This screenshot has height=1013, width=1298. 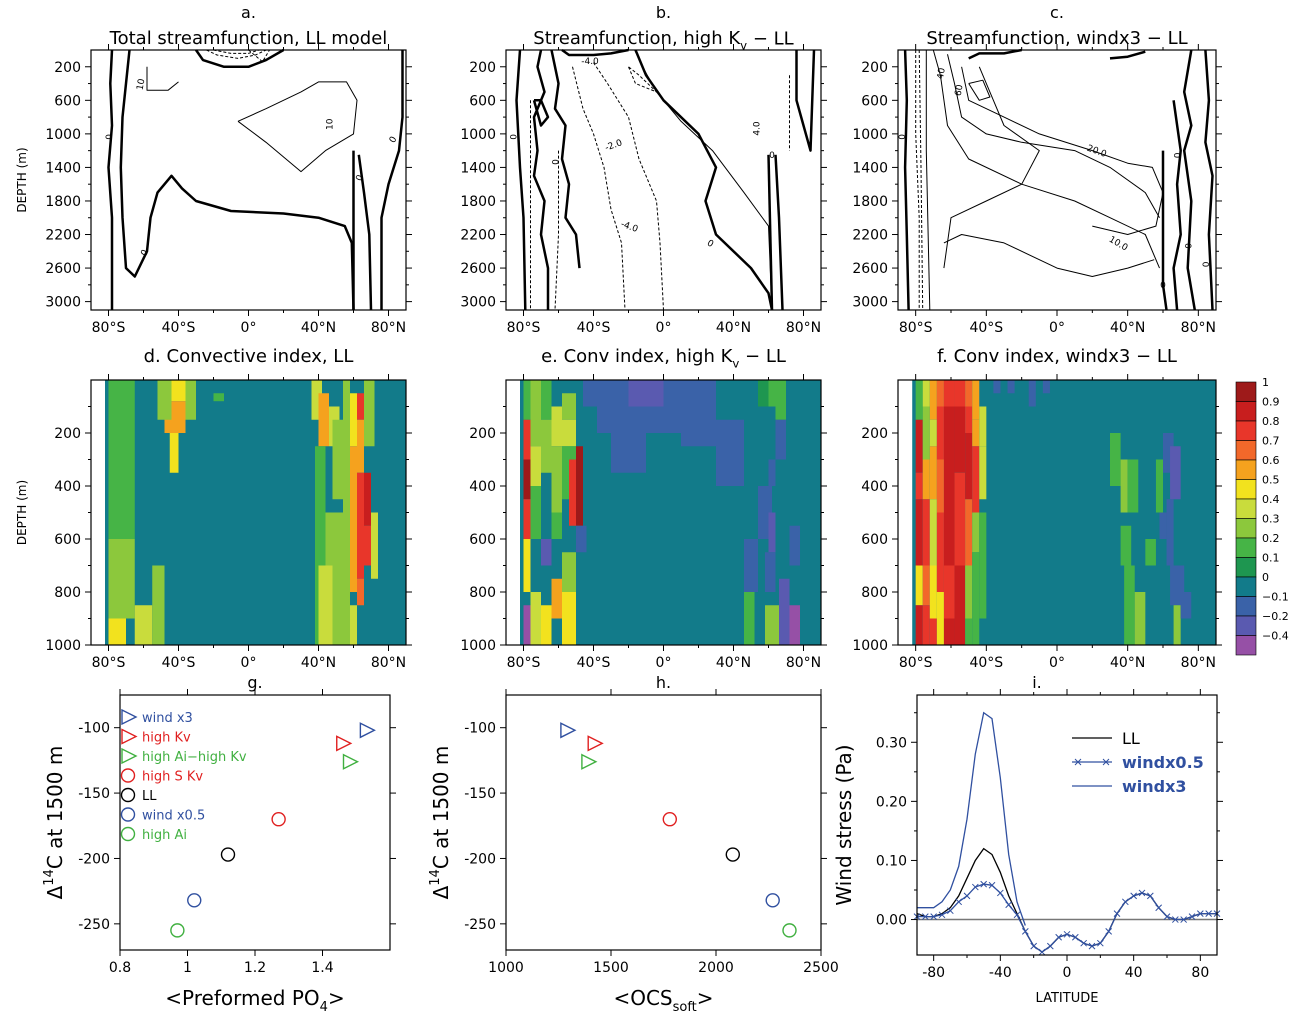 I want to click on panel-e-heatmap, so click(x=663, y=512).